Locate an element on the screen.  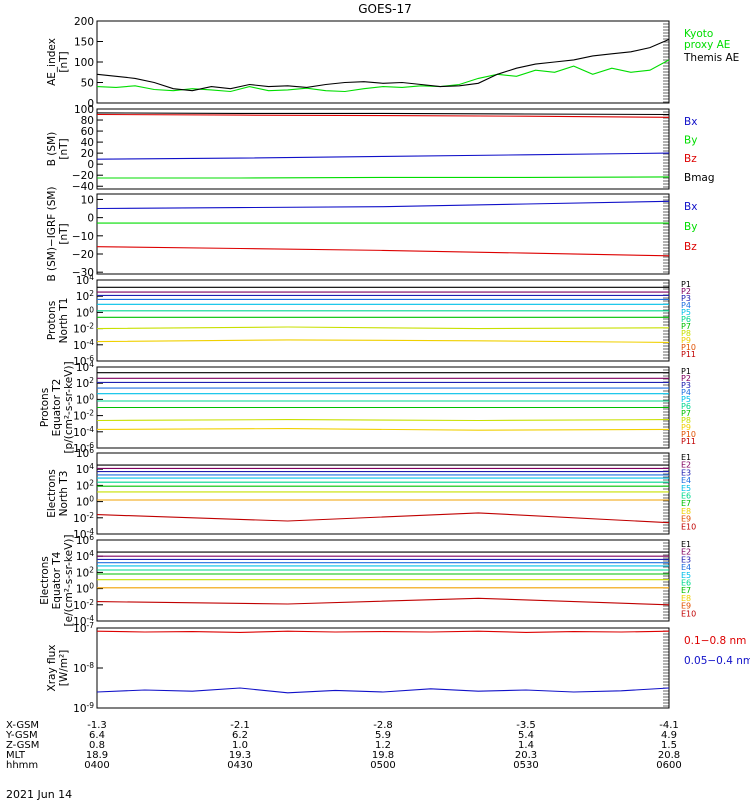
legend-label: E6 is located at coordinates (686, 583).